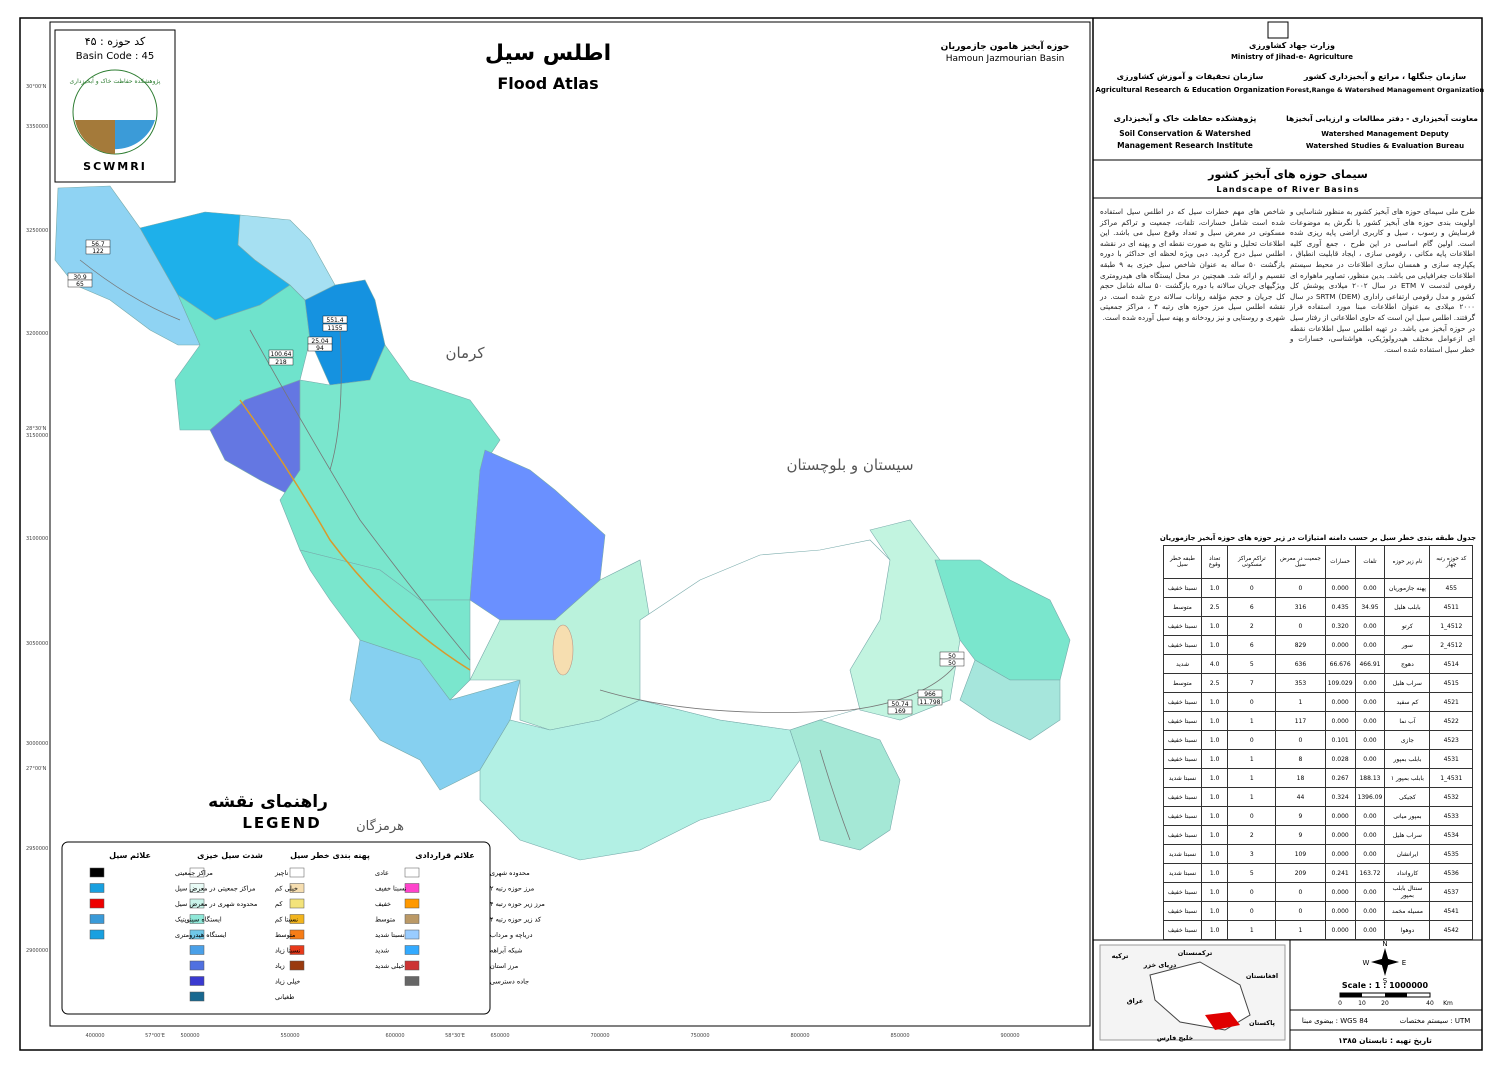 The height and width of the screenshot is (1071, 1500). What do you see at coordinates (1340, 702) in the screenshot?
I see `table-cell: 0.000` at bounding box center [1340, 702].